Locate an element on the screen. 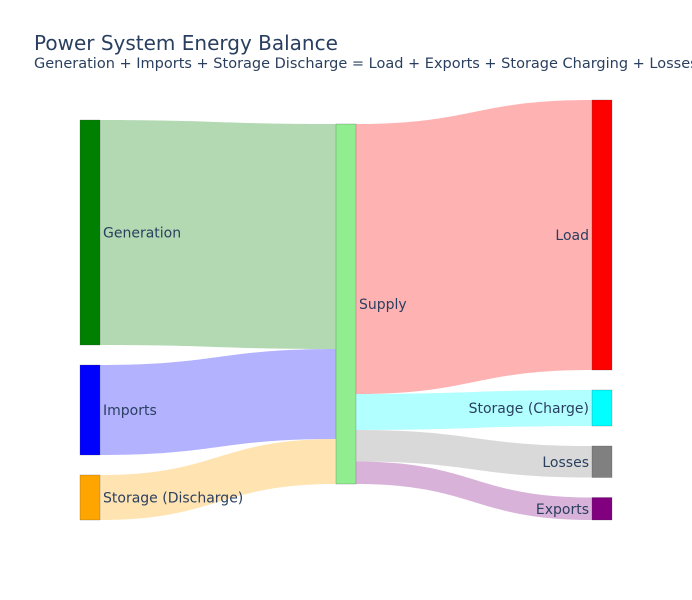 Image resolution: width=692 pixels, height=600 pixels. sankey-node-supply is located at coordinates (346, 304).